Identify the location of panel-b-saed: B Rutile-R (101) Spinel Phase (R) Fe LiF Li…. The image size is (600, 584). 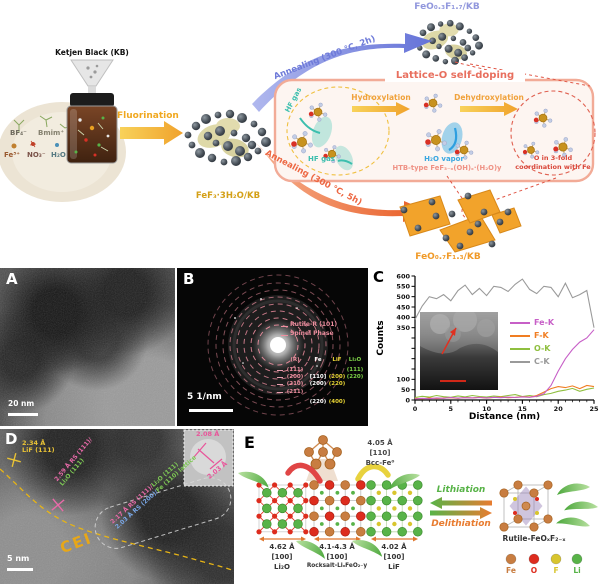
(272, 347).